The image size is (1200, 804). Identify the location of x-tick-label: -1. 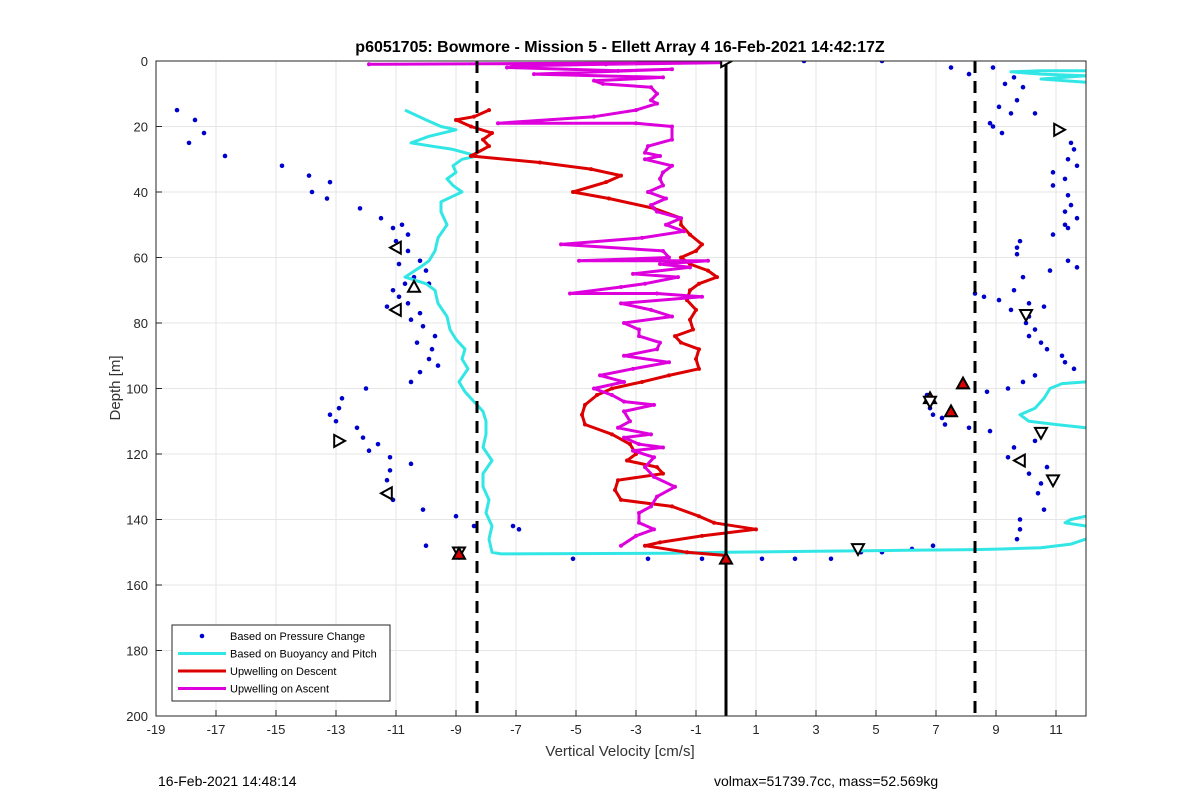
(696, 729).